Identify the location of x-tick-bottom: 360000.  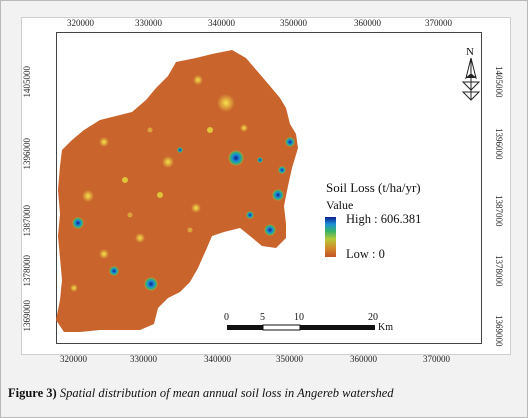
(363, 359).